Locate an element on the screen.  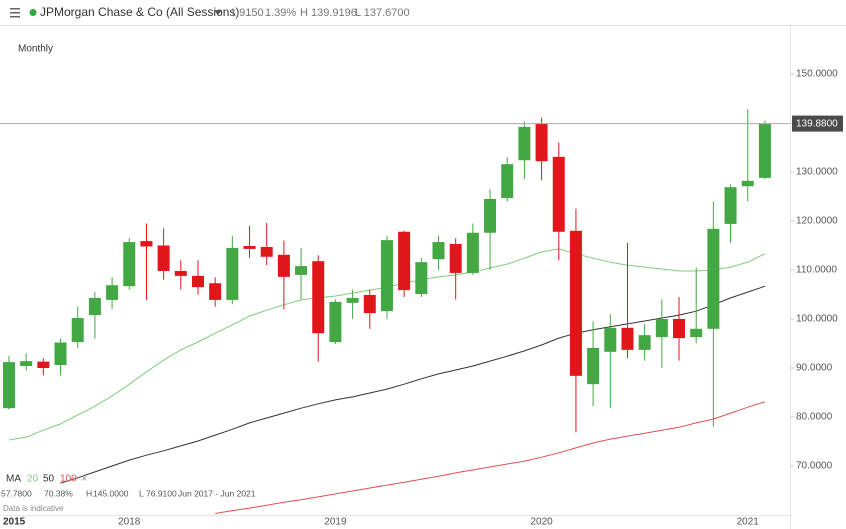
ma-label: MA is located at coordinates (13, 479).